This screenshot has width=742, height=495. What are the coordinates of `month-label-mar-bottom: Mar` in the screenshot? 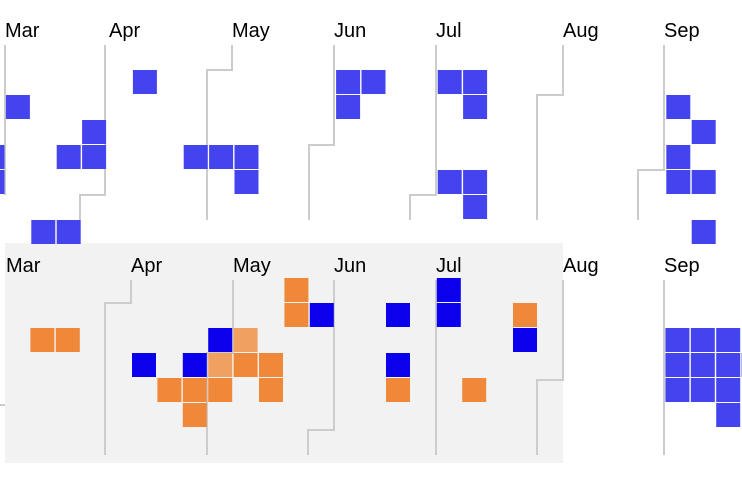 It's located at (23, 266).